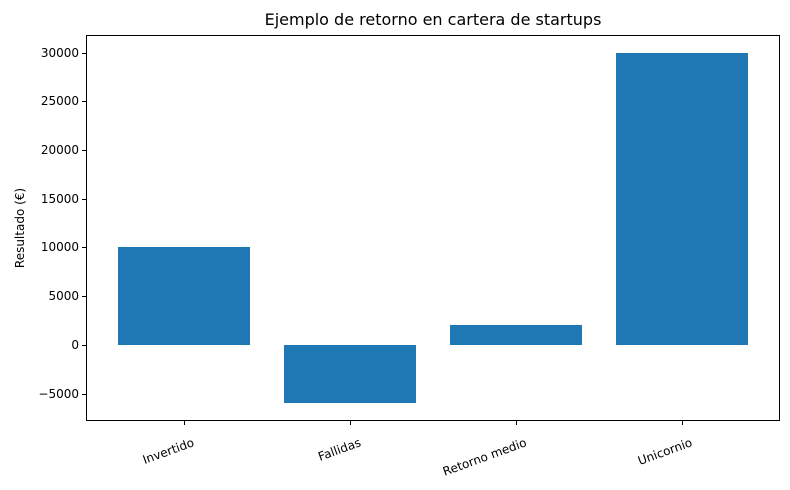 Image resolution: width=790 pixels, height=490 pixels. I want to click on y-tick-label: 5000, so click(63, 296).